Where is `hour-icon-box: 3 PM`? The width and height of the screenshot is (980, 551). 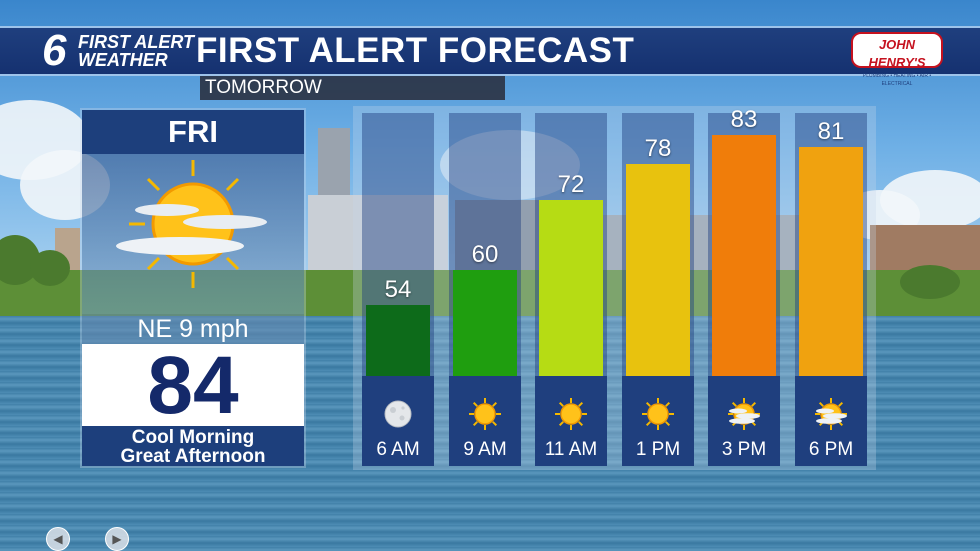 hour-icon-box: 3 PM is located at coordinates (744, 421).